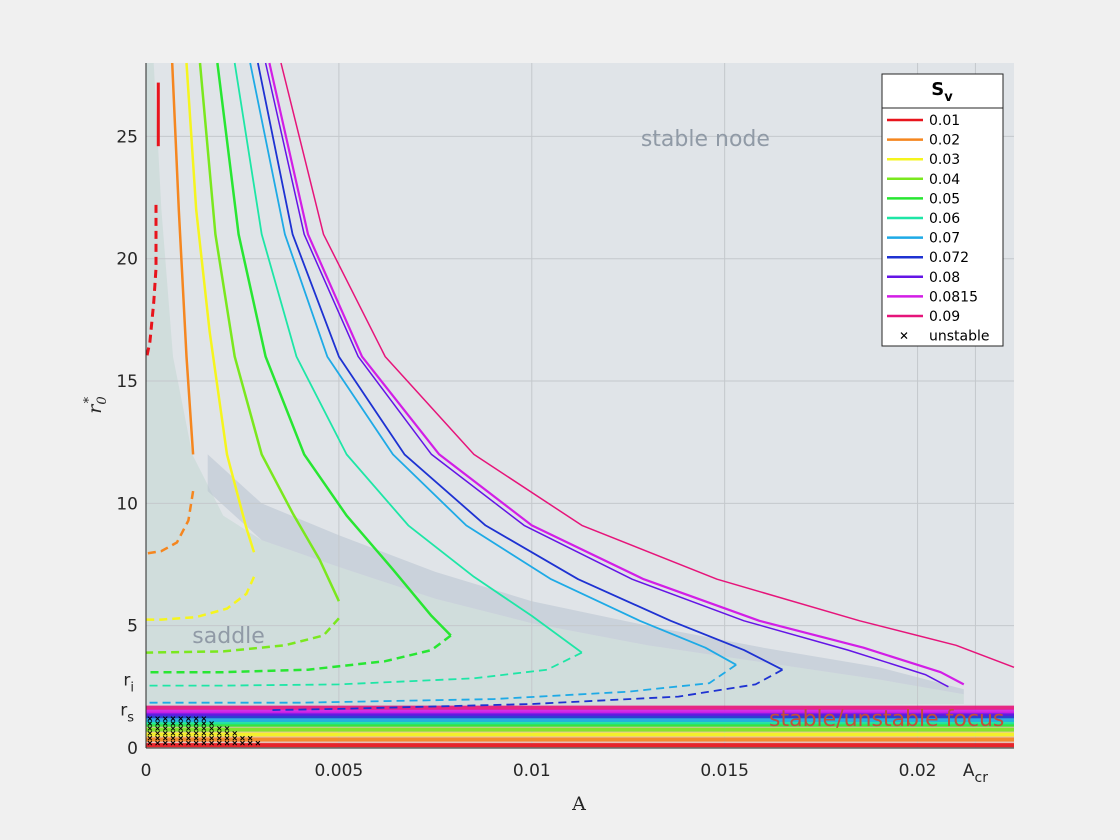  What do you see at coordinates (904, 336) in the screenshot?
I see `legend-swatch-unstable` at bounding box center [904, 336].